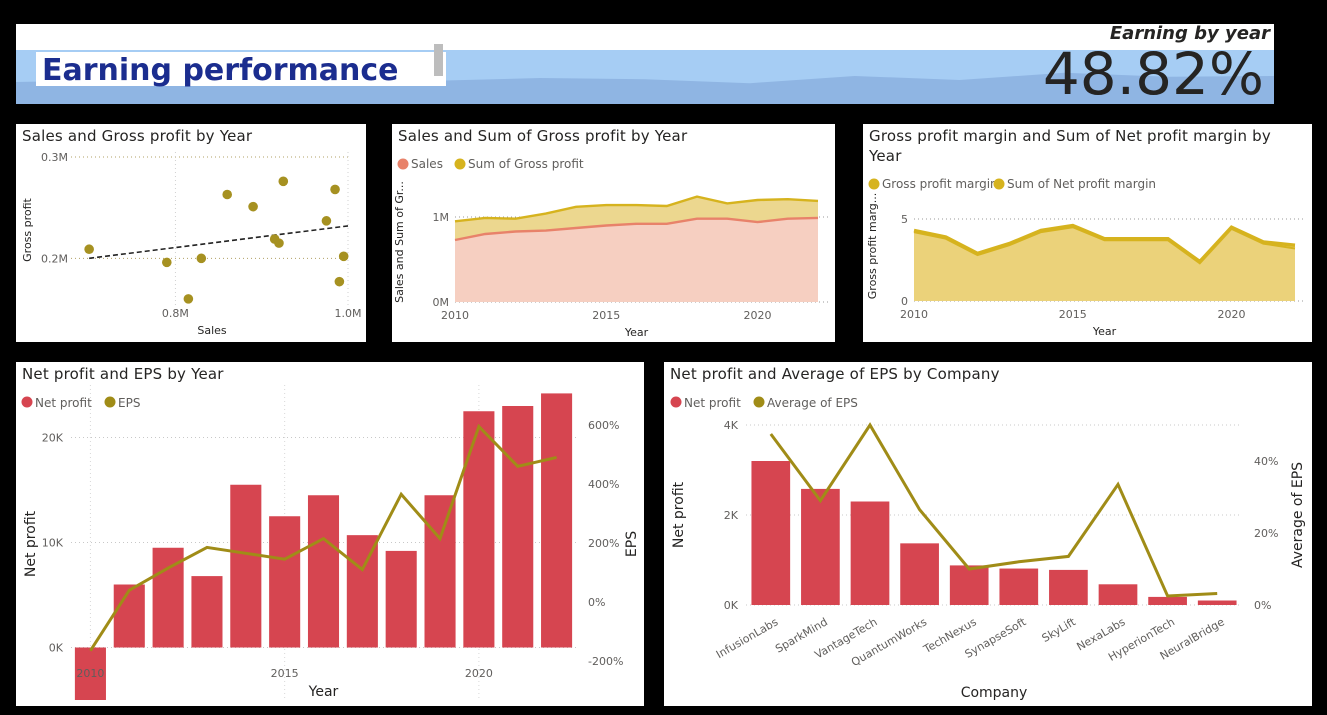  I want to click on y-tick-label: 0.3M, so click(54, 157).